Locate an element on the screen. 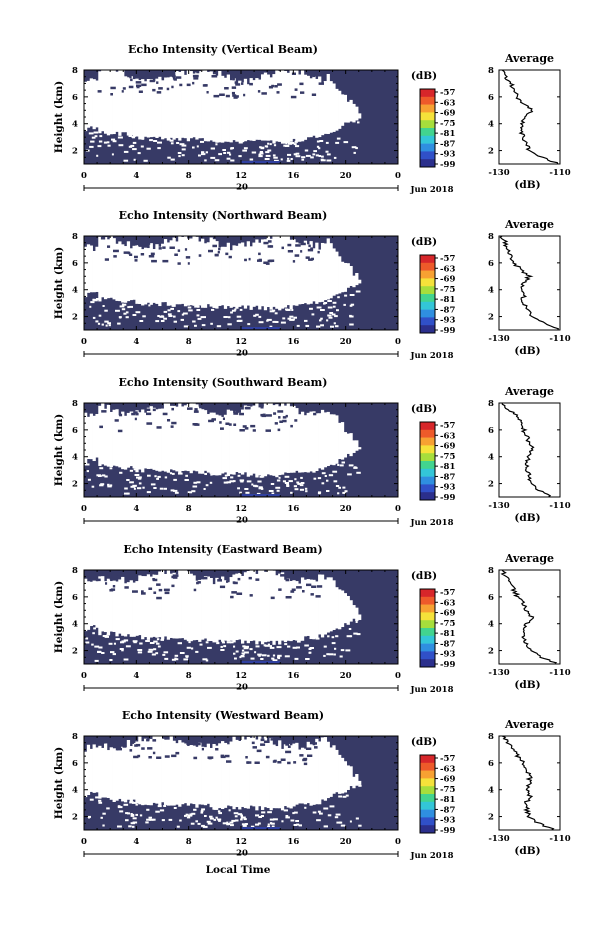 This screenshot has height=929, width=615. echo-strong-strip is located at coordinates (261, 328).